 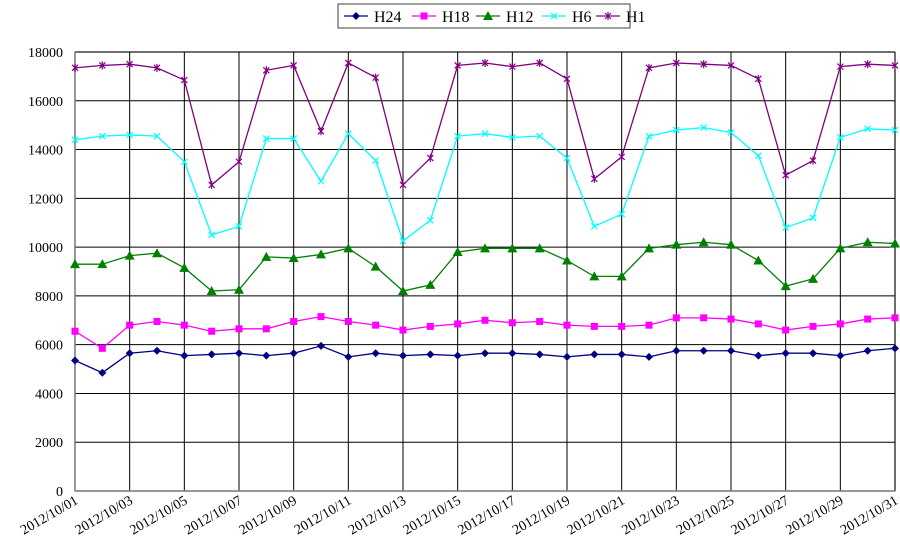 What do you see at coordinates (373, 17) in the screenshot?
I see `legend-item-h24: H24` at bounding box center [373, 17].